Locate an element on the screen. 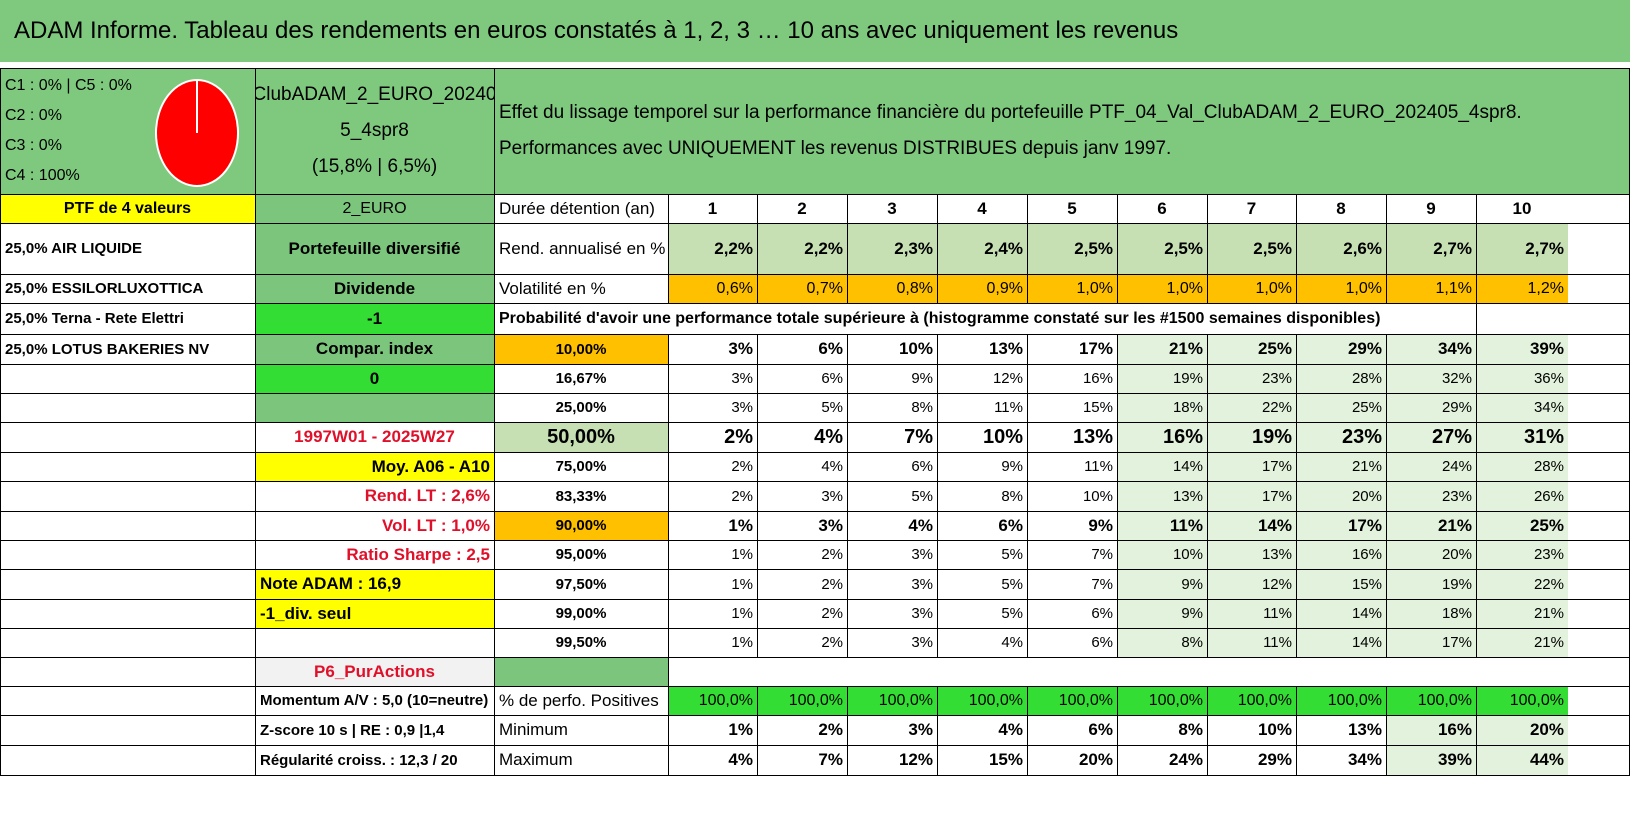  portfolio-count: PTF de 4 valeurs is located at coordinates (127, 208).